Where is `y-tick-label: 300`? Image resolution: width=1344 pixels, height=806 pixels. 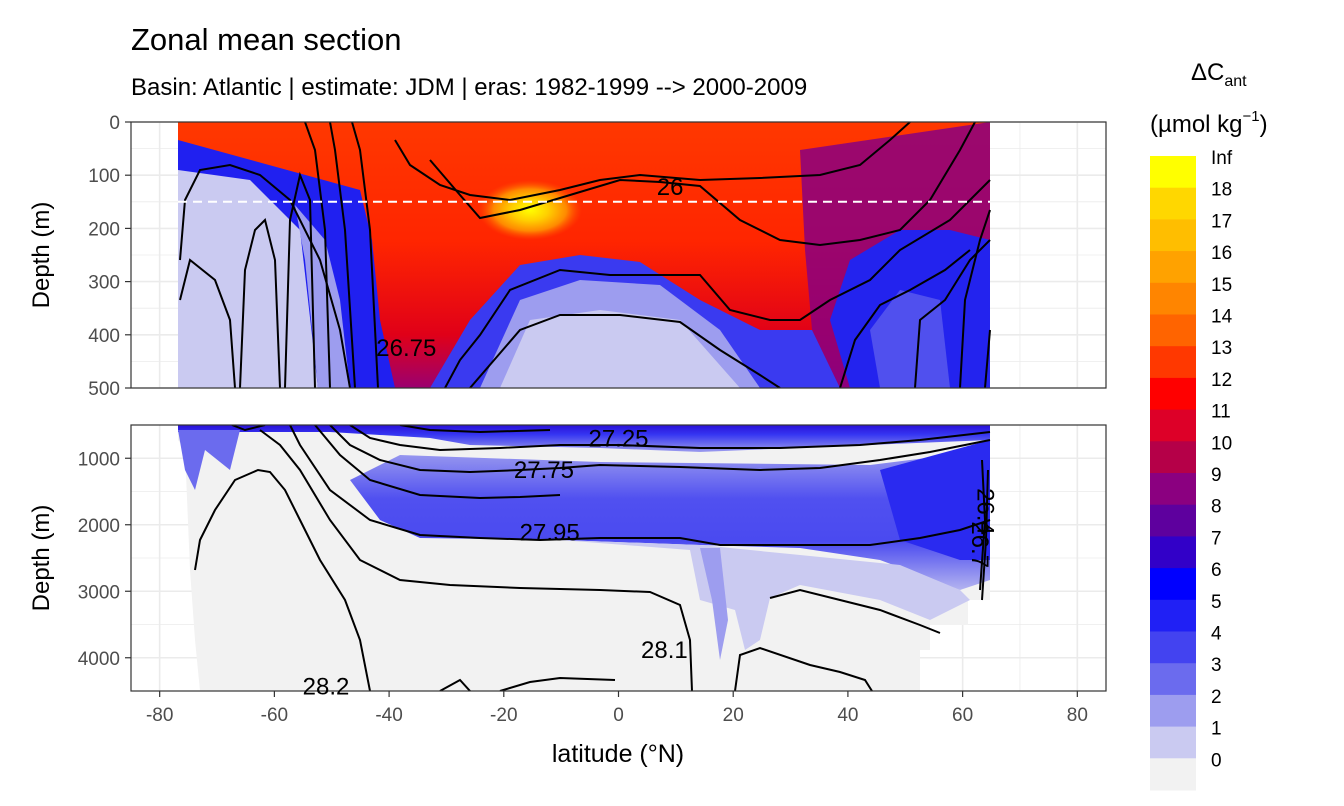 y-tick-label: 300 is located at coordinates (104, 283).